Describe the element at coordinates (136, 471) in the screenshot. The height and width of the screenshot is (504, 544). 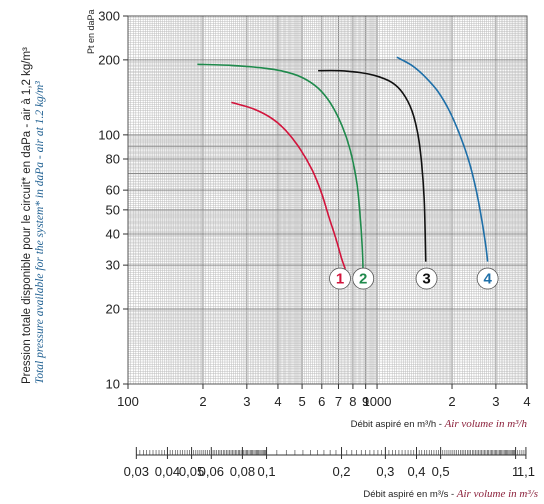
I see `x2-tick-label: 0,03` at that location.